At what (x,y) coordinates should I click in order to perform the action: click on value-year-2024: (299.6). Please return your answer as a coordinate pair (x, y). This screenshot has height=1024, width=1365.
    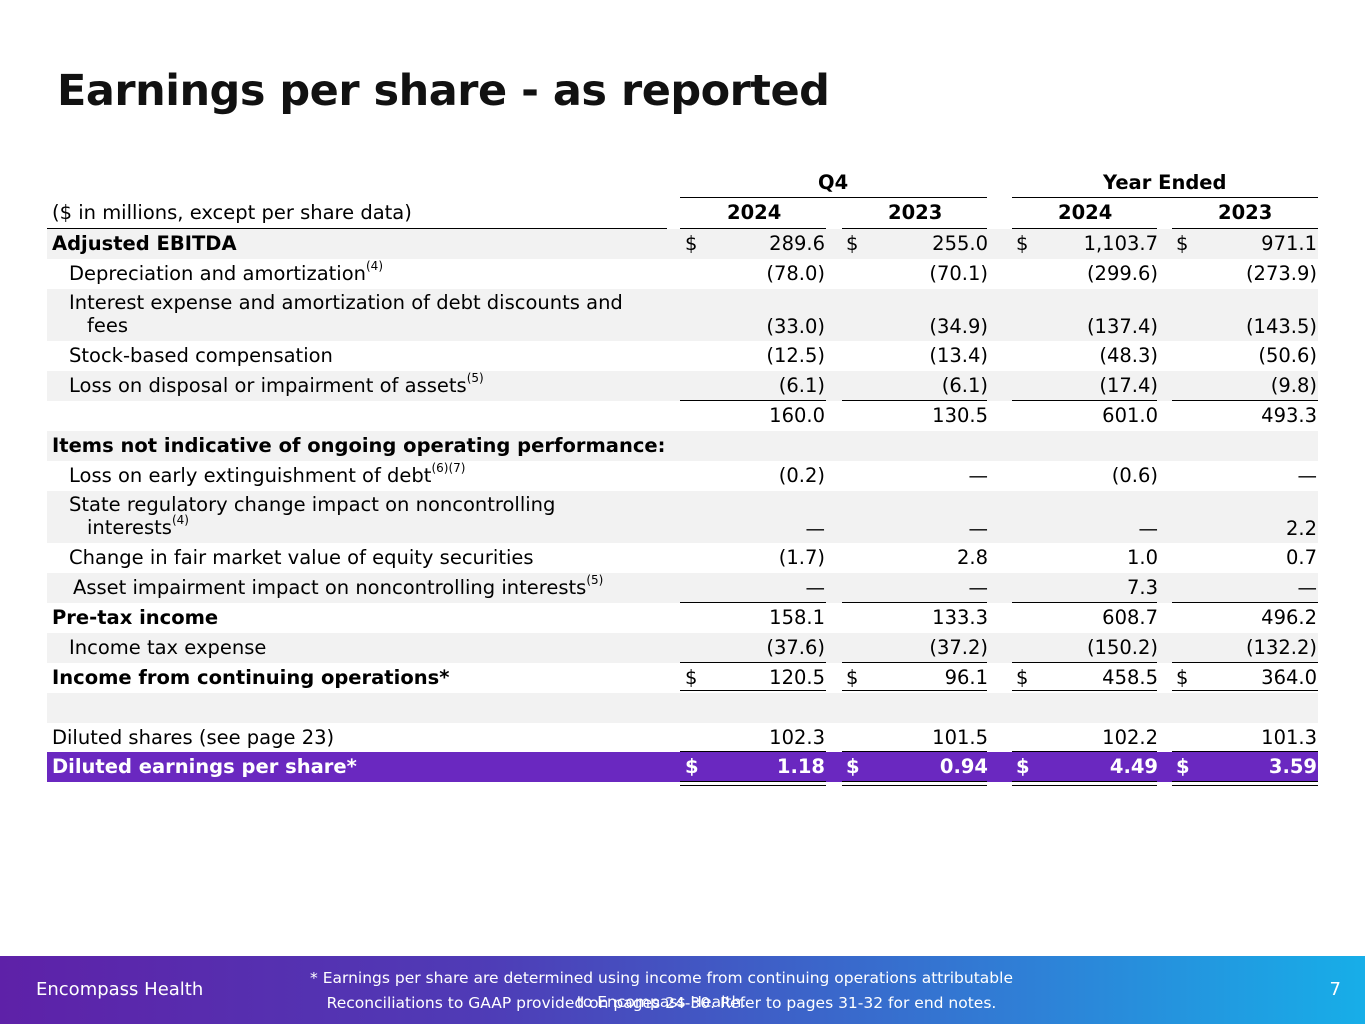
    Looking at the image, I should click on (1122, 273).